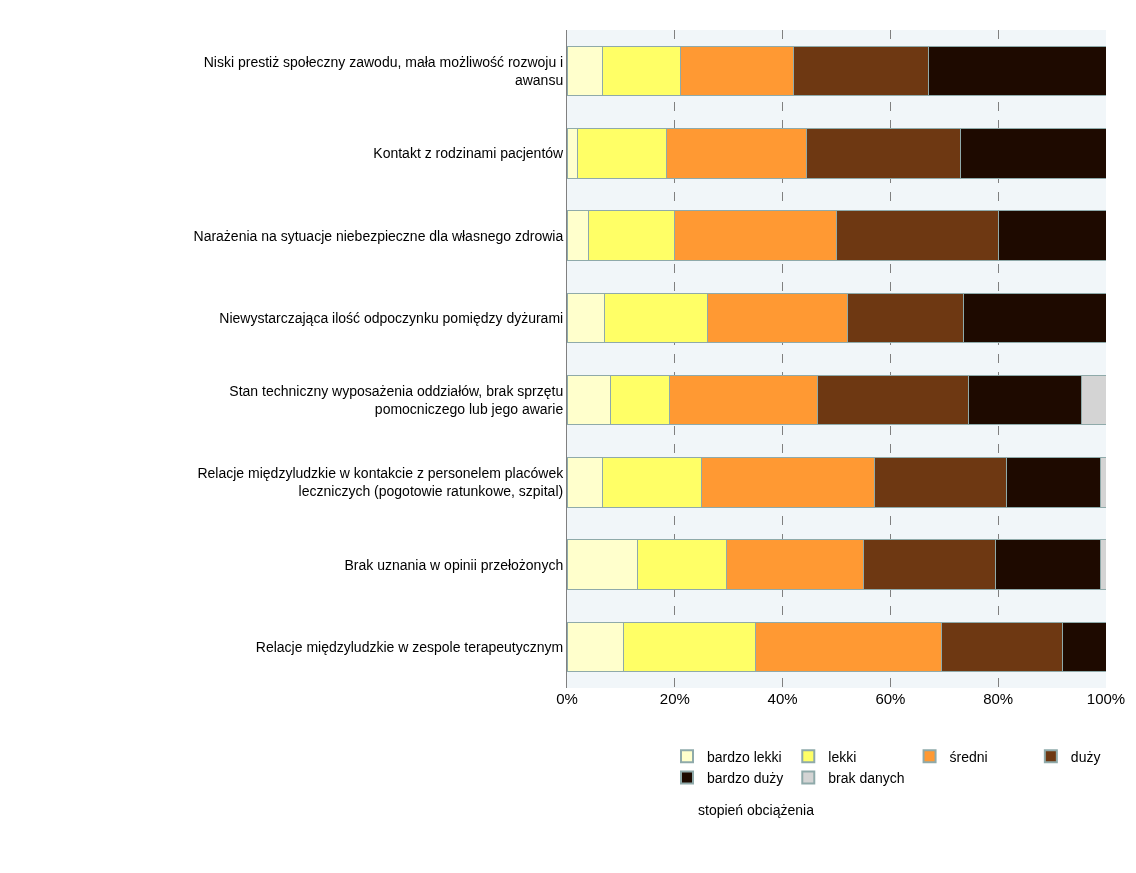 This screenshot has width=1136, height=873. Describe the element at coordinates (383, 71) in the screenshot. I see `y-tick-label: Niski prestiż społeczny zawodu, mała możliwość rozwoju i awansu` at that location.